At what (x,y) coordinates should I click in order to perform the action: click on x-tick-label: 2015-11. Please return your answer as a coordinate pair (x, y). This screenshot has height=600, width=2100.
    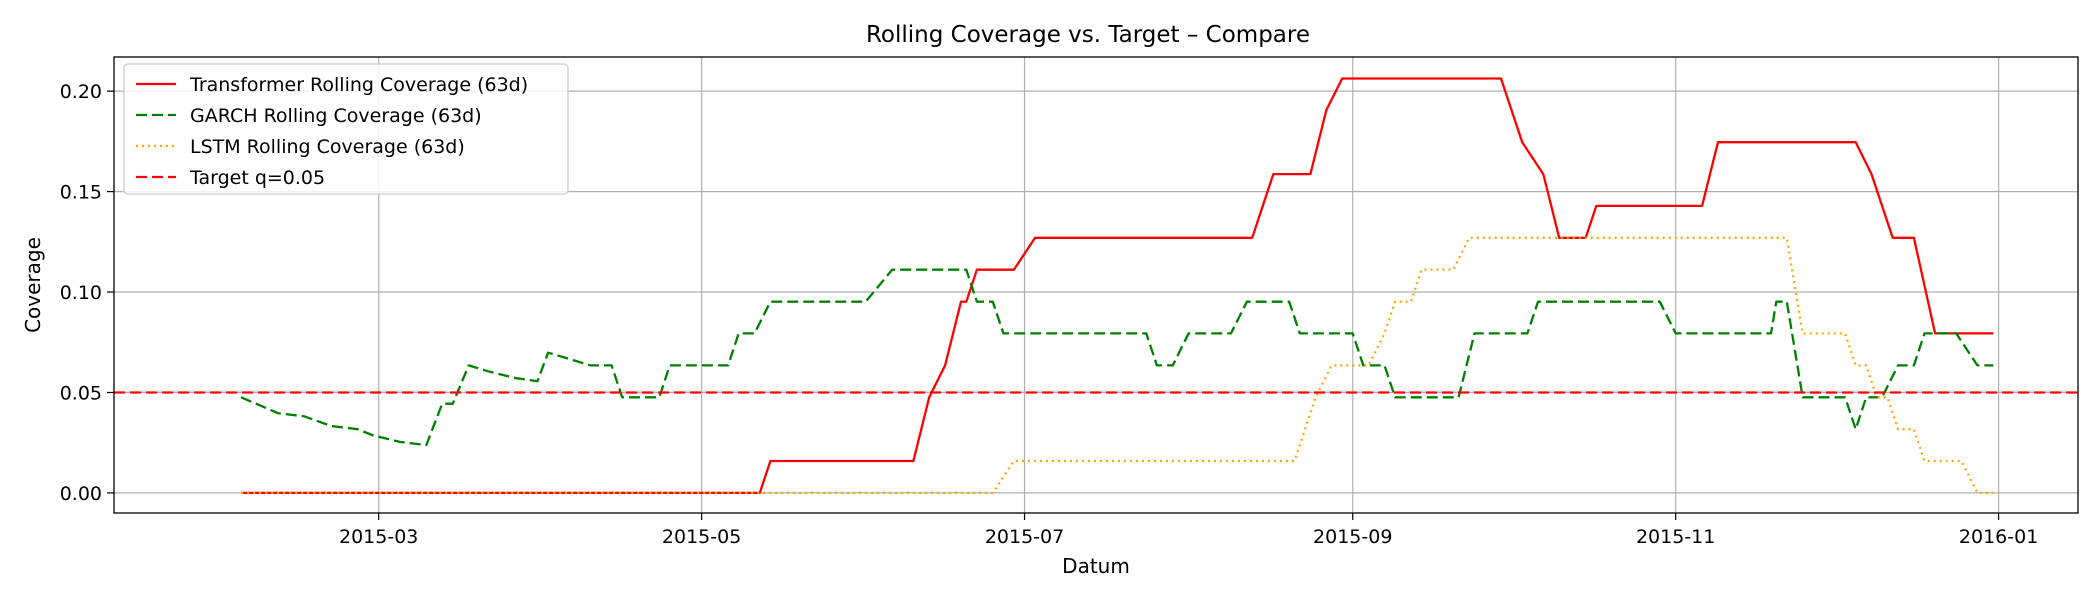
    Looking at the image, I should click on (1675, 537).